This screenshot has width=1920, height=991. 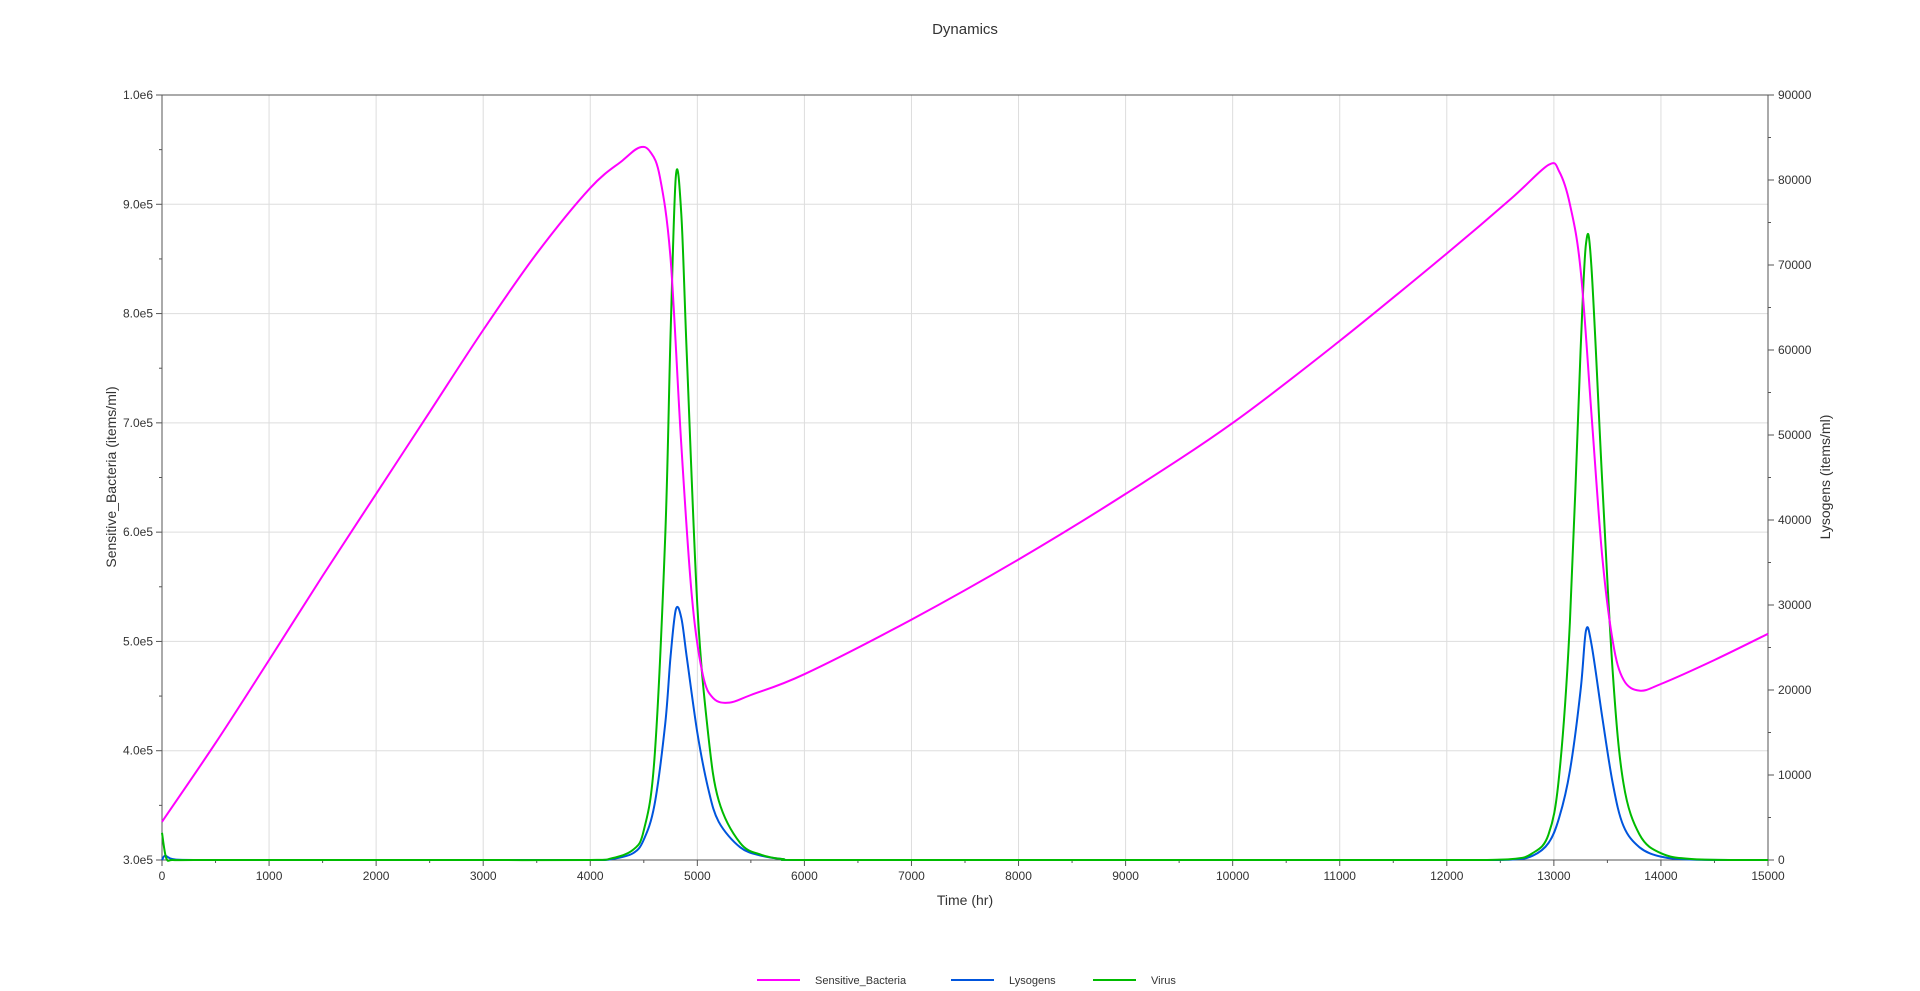 I want to click on x-tick-label: 10000, so click(x=1233, y=876).